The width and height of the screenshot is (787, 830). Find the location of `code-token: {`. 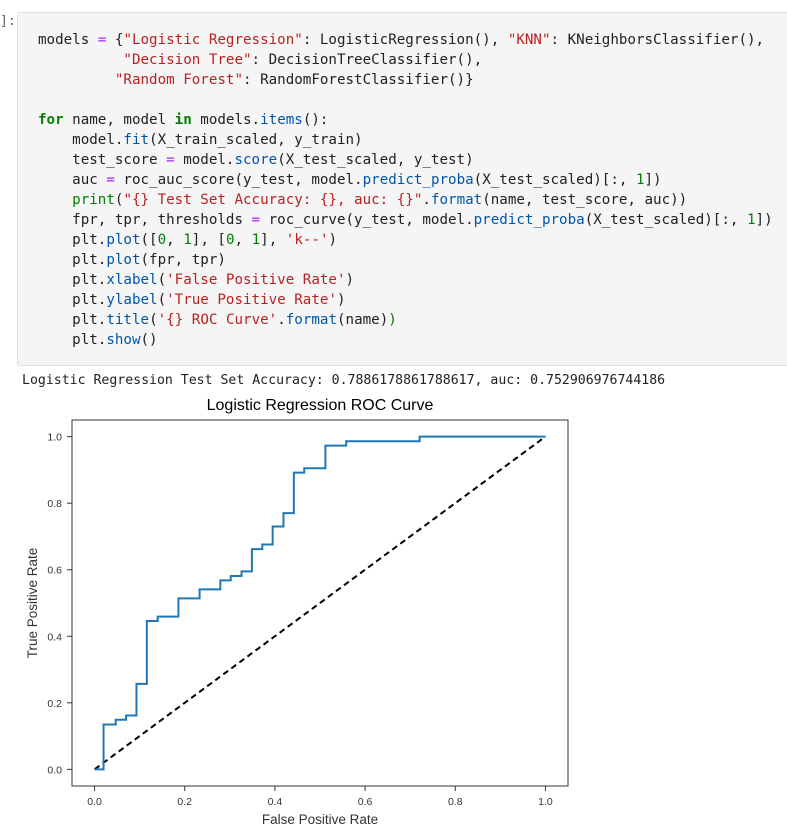

code-token: { is located at coordinates (115, 40).